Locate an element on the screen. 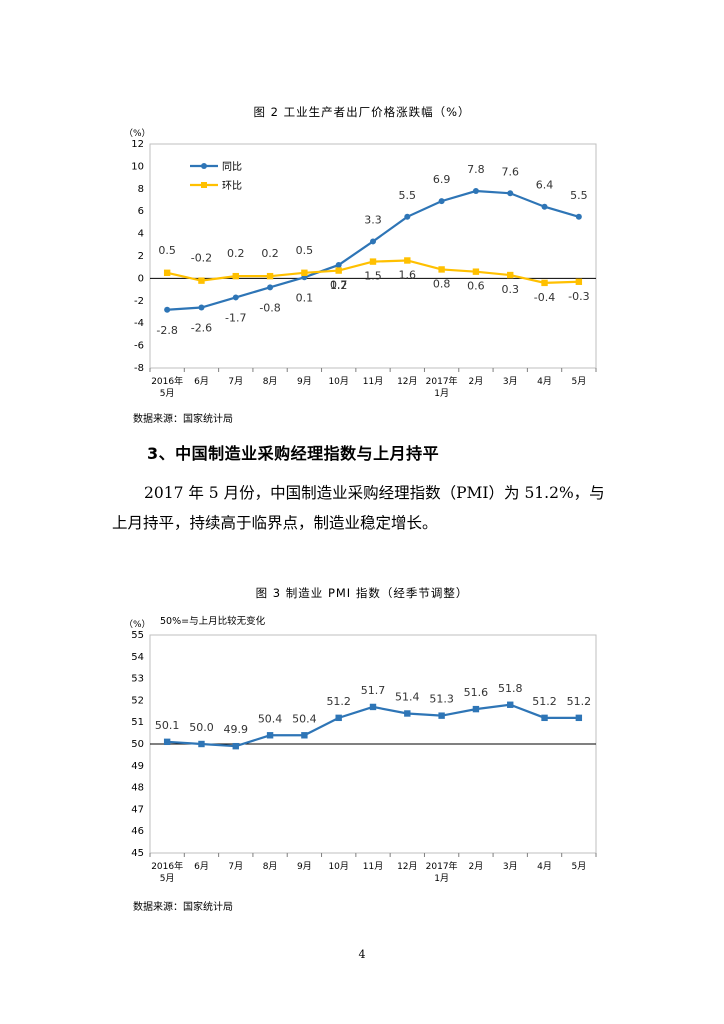 Image resolution: width=724 pixels, height=1024 pixels. data-label: 51.4 is located at coordinates (407, 696).